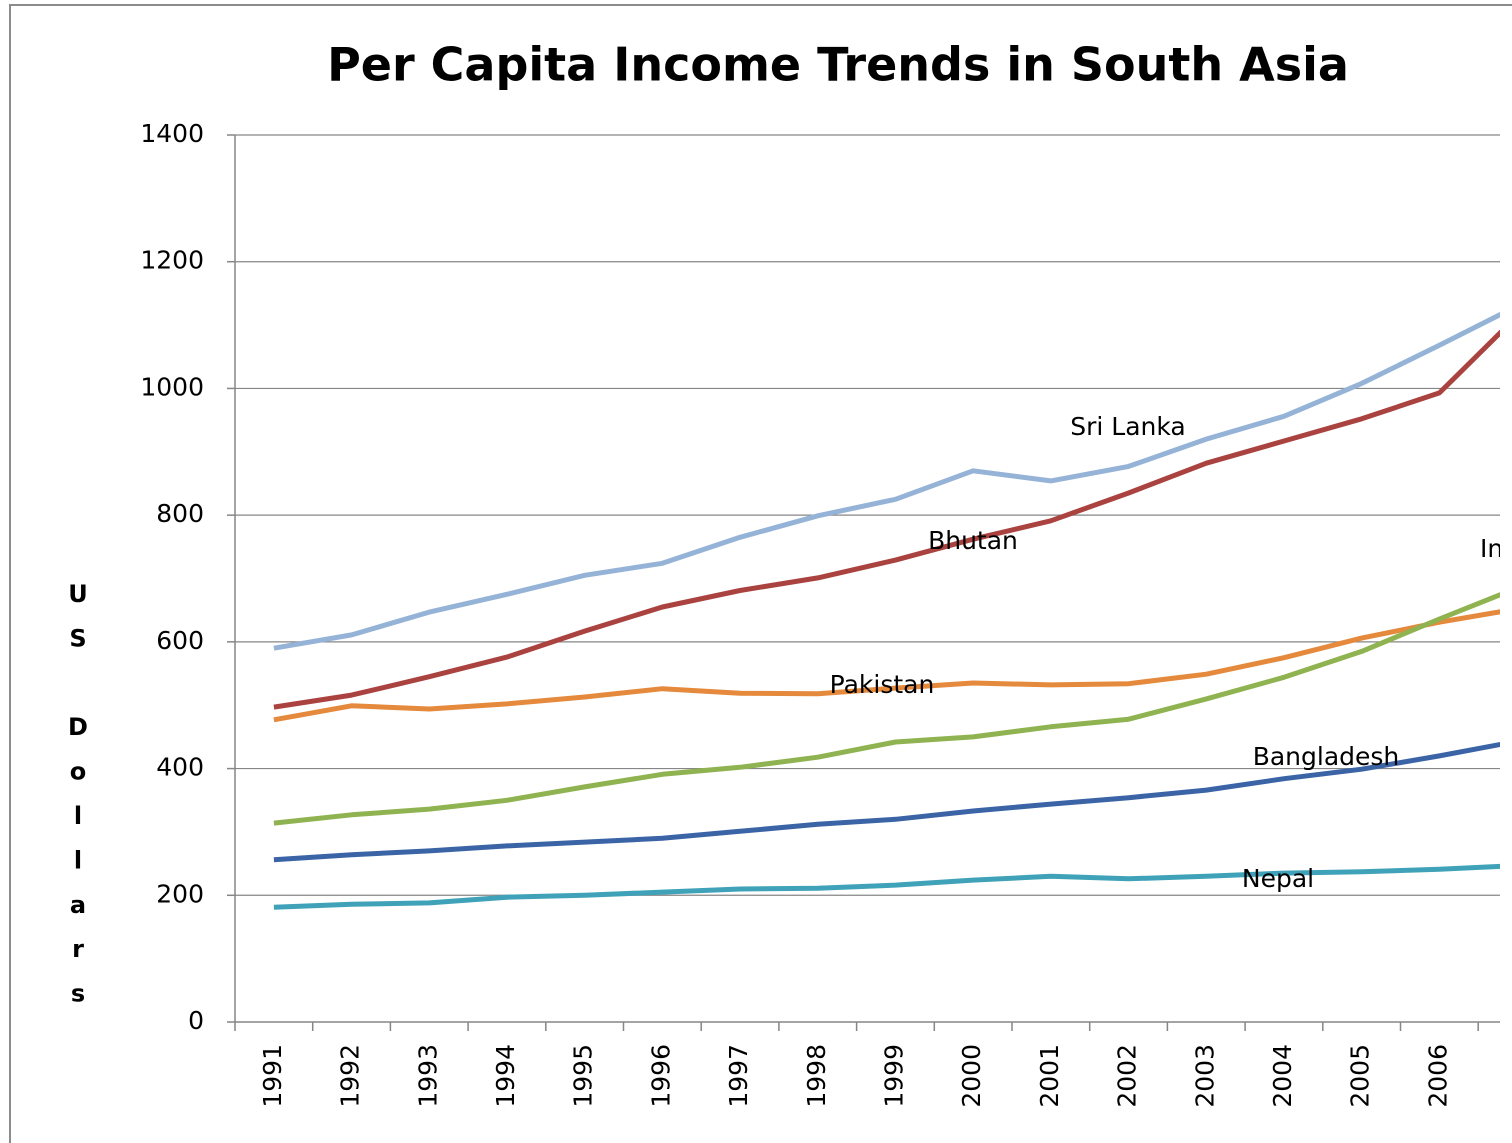  I want to click on x-tick-label: 1997, so click(738, 1076).